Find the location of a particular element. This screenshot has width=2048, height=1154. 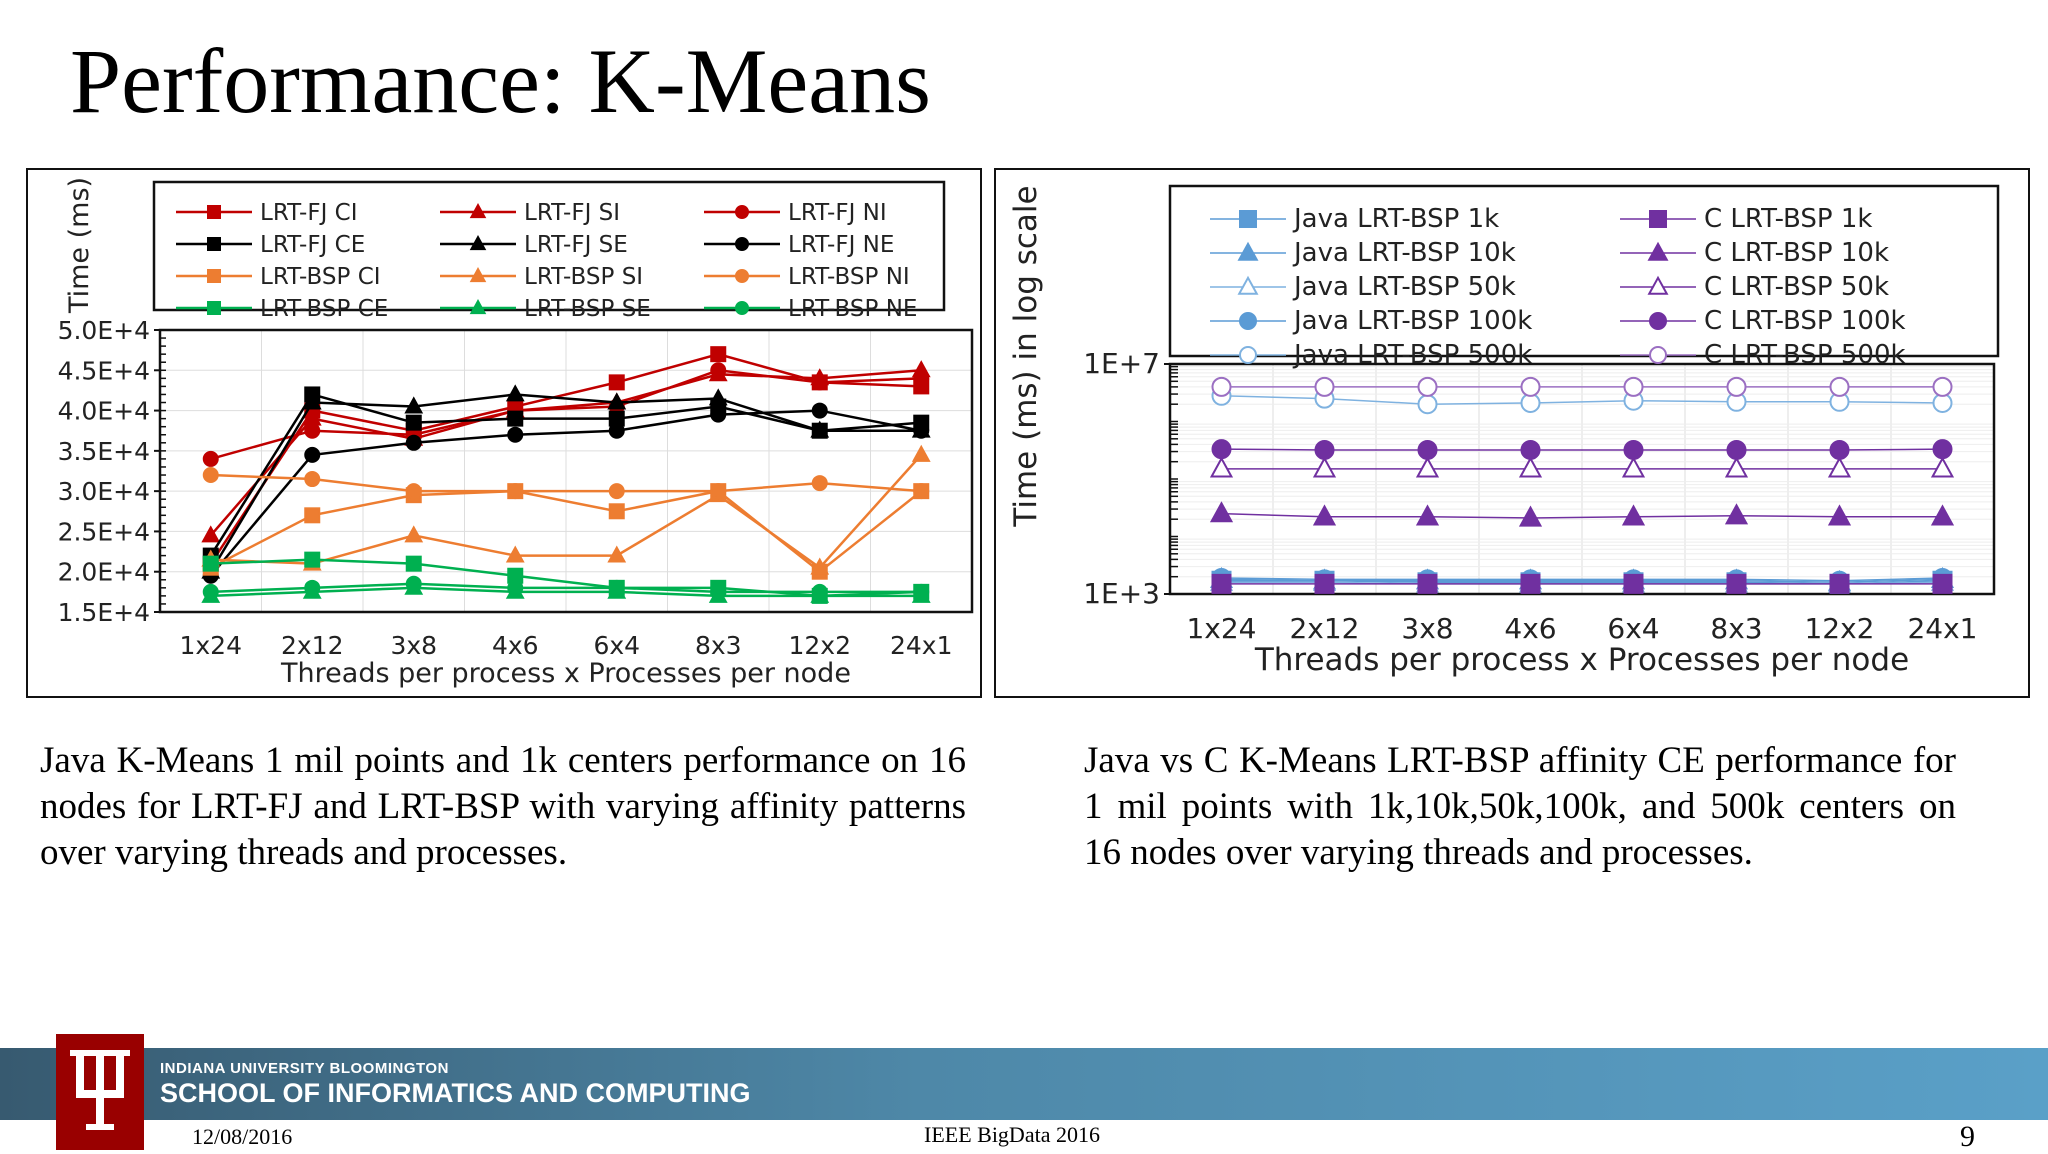

trident-icon is located at coordinates (100, 1090).